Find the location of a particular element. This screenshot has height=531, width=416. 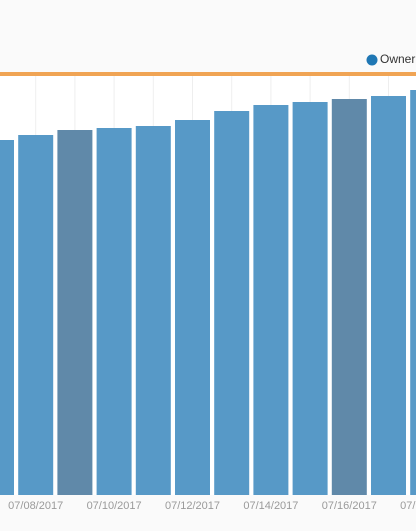

x-tick-label: 07/12/2017 is located at coordinates (192, 506).